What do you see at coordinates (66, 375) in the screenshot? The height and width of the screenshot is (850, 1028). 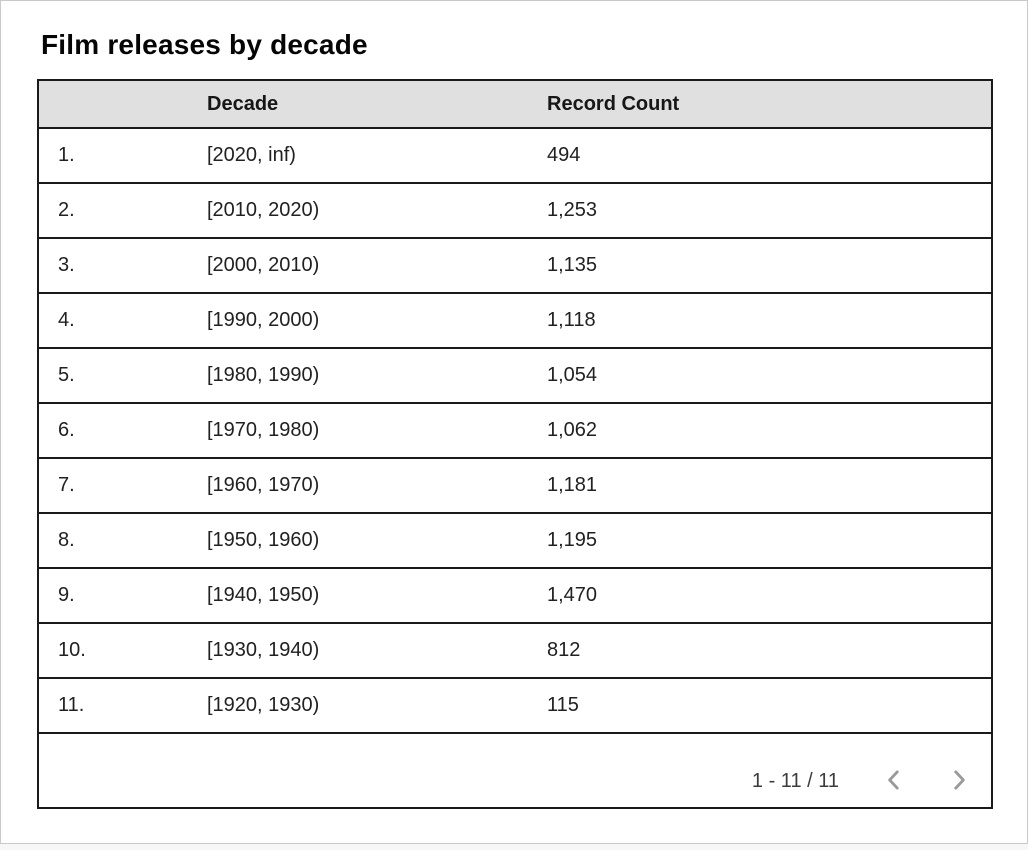 I see `row-index-cell: 5.` at bounding box center [66, 375].